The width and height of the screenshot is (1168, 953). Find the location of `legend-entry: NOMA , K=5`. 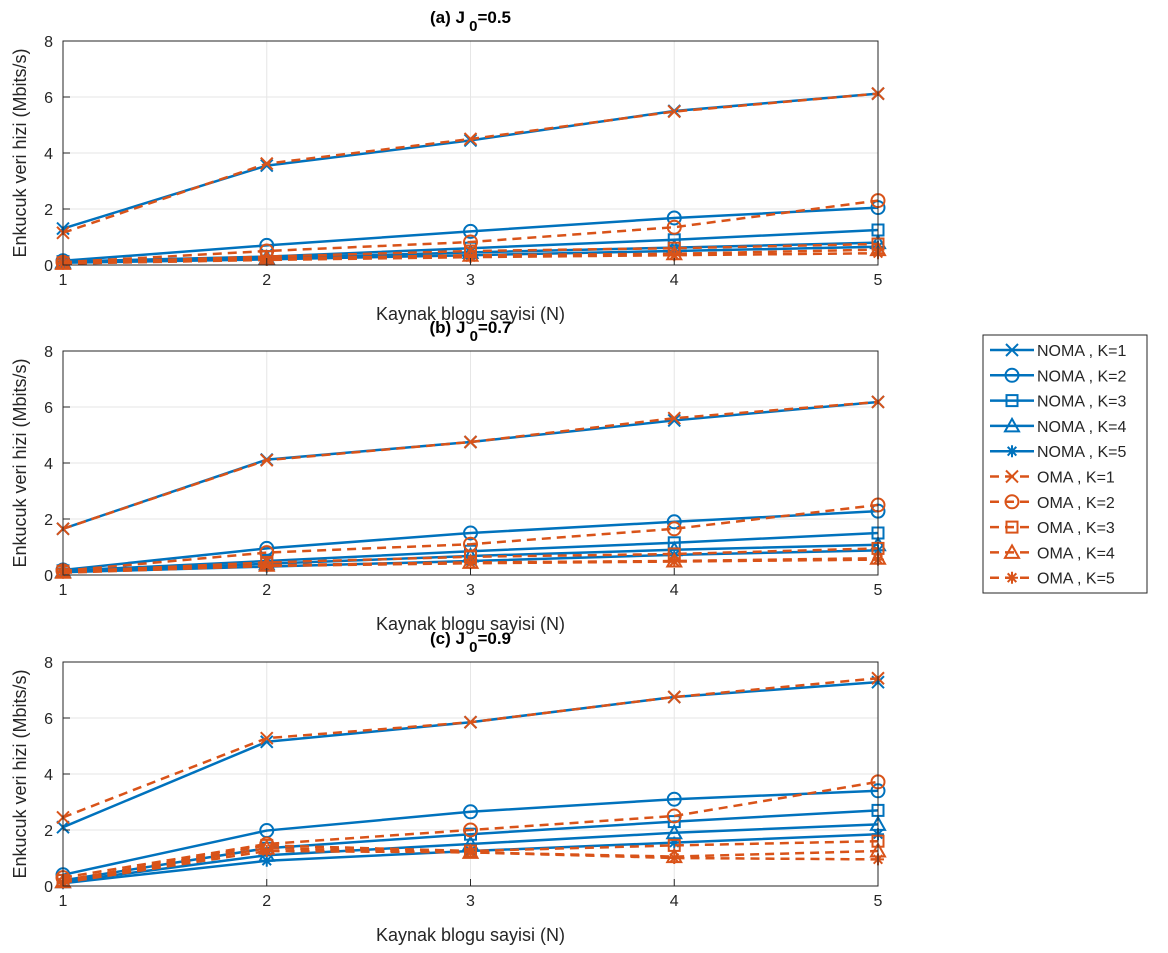

legend-entry: NOMA , K=5 is located at coordinates (1058, 452).